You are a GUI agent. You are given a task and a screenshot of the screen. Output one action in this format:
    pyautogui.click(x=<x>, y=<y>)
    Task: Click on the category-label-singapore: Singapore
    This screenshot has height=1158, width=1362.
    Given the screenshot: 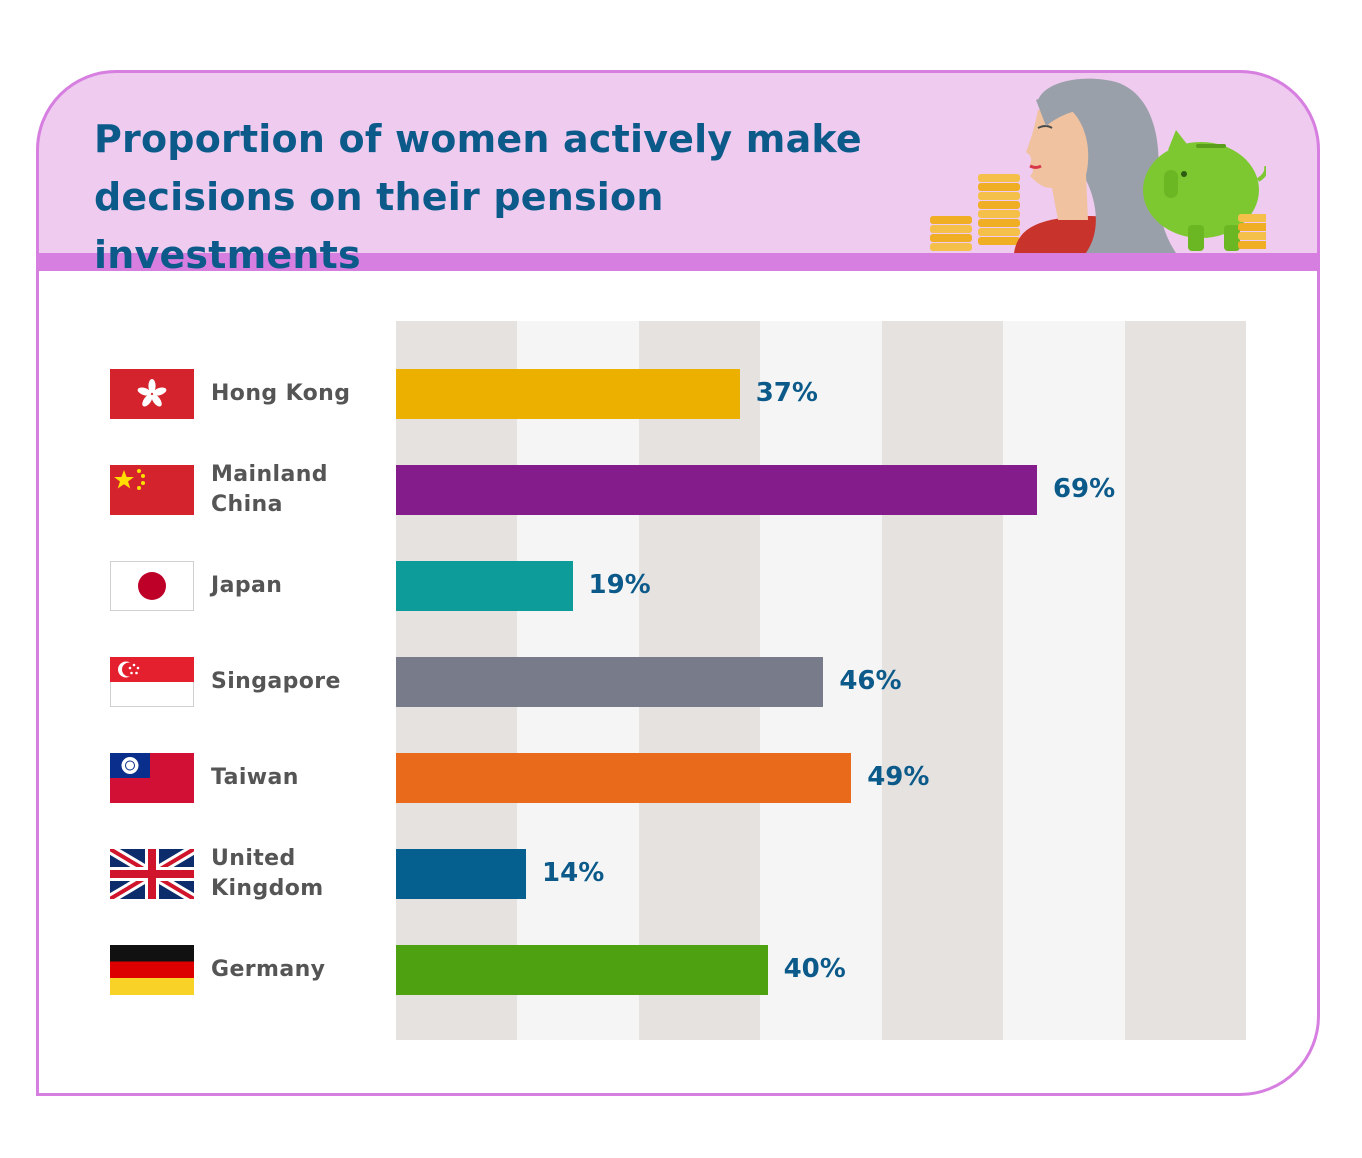 What is the action you would take?
    pyautogui.click(x=296, y=682)
    